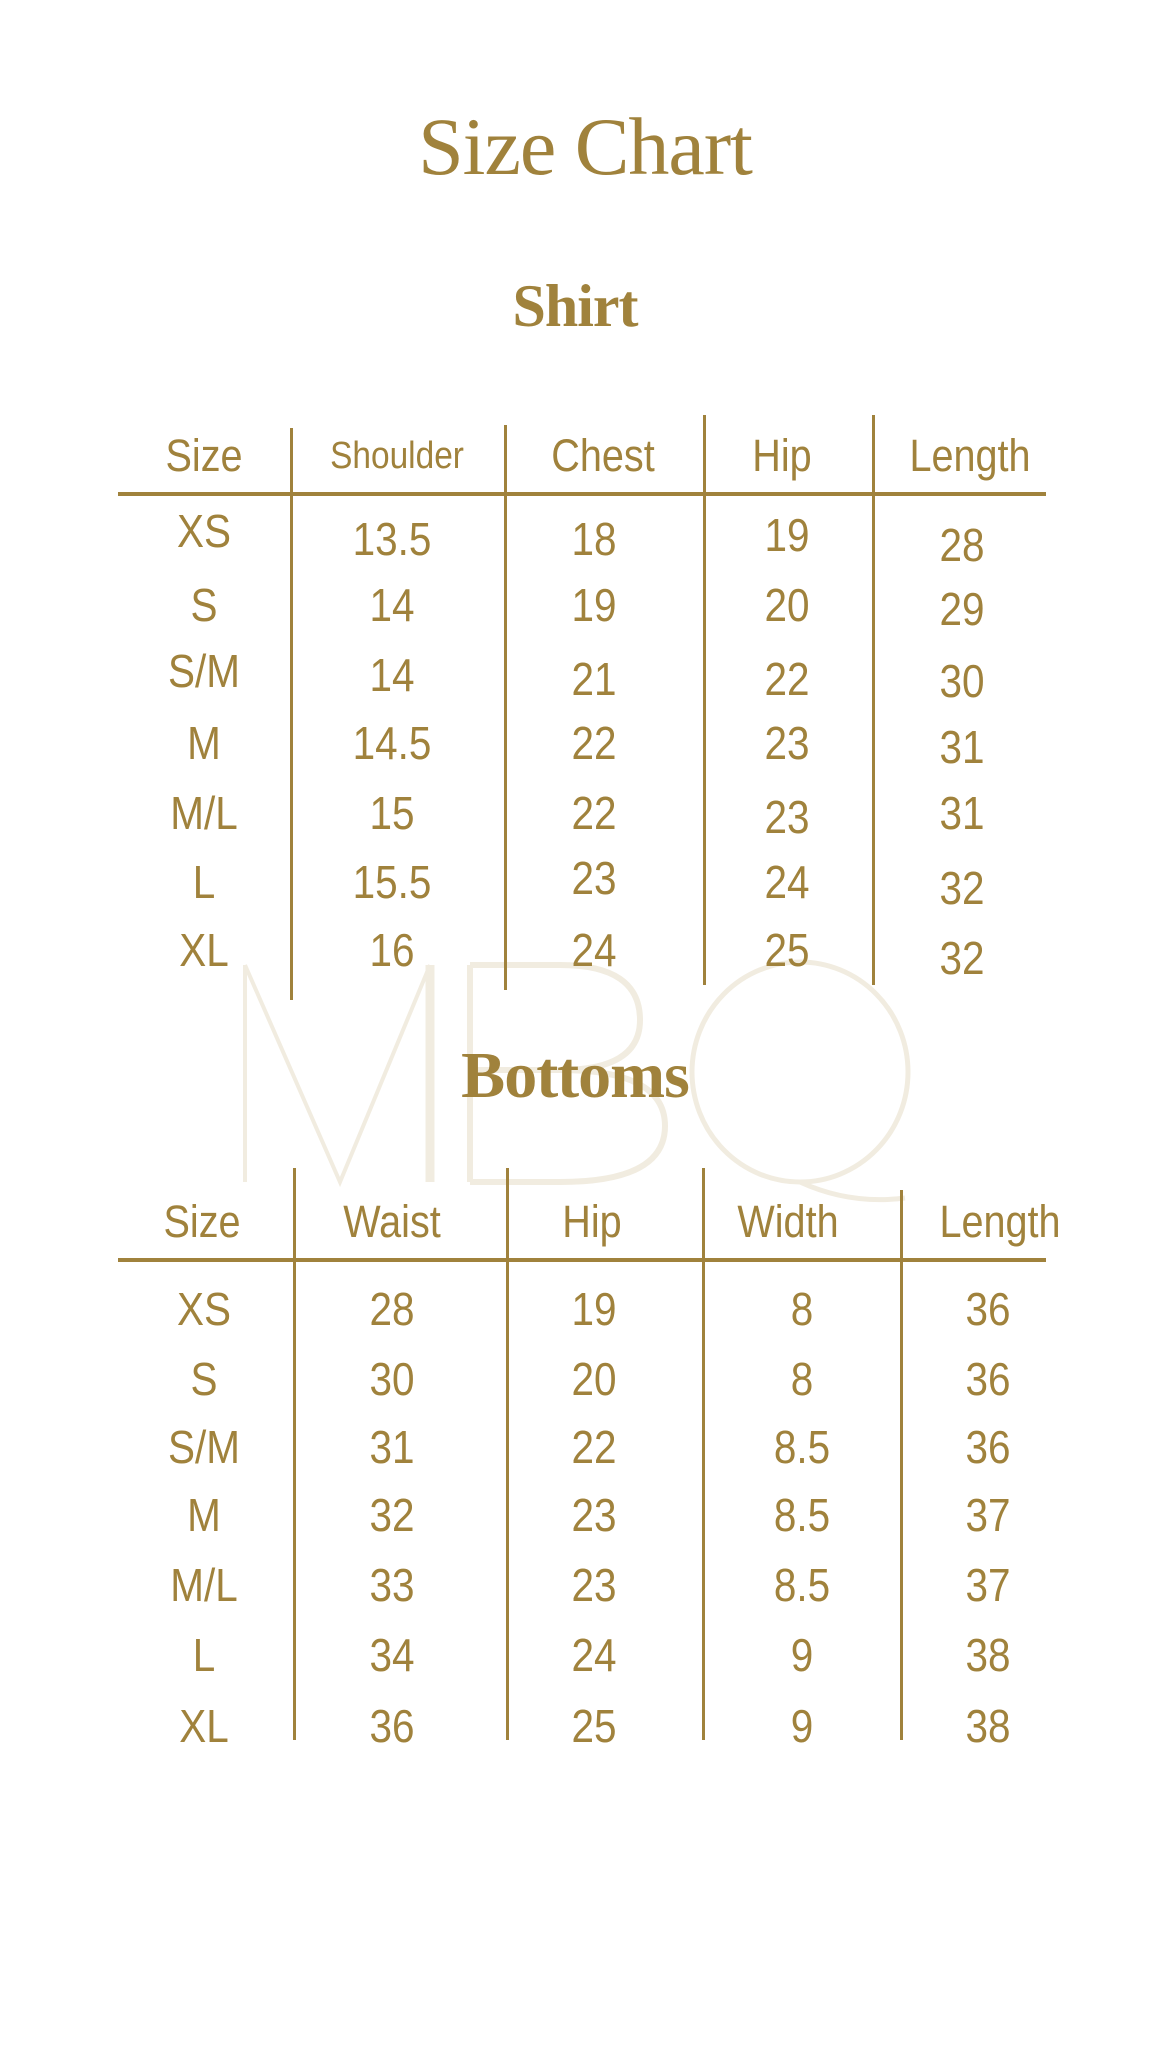 The image size is (1170, 2062). Describe the element at coordinates (397, 456) in the screenshot. I see `column-header: Shoulder` at that location.